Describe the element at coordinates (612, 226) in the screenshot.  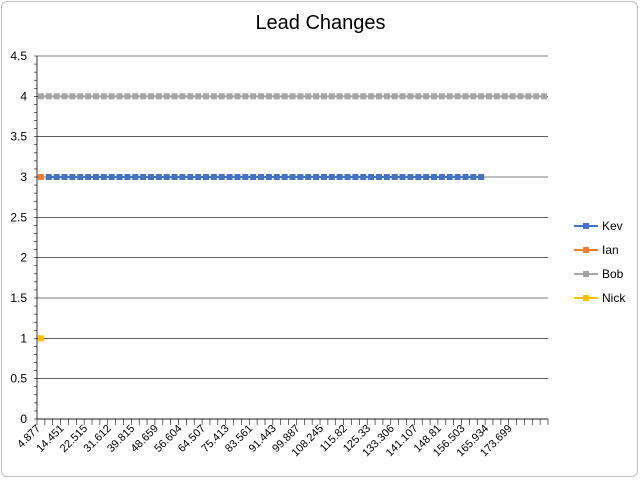
I see `legend-label-kev: Kev` at that location.